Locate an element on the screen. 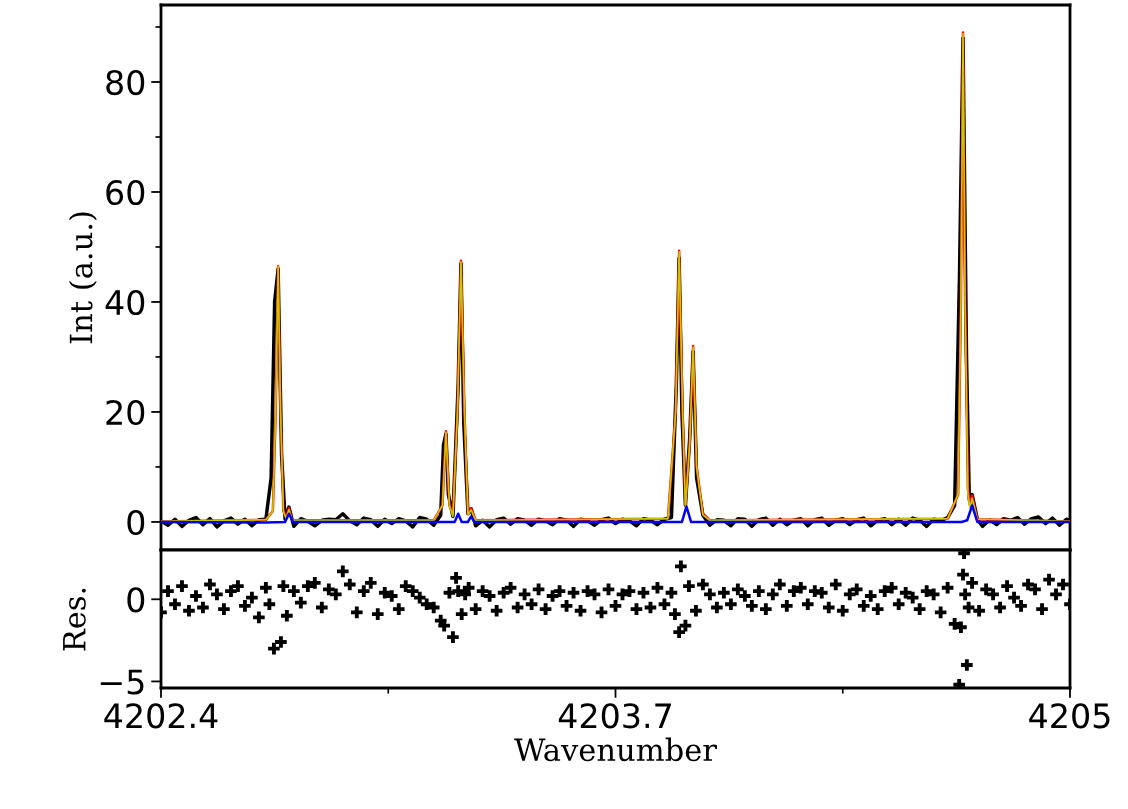 This screenshot has width=1128, height=809. y-tick-label: −5 is located at coordinates (122, 682).